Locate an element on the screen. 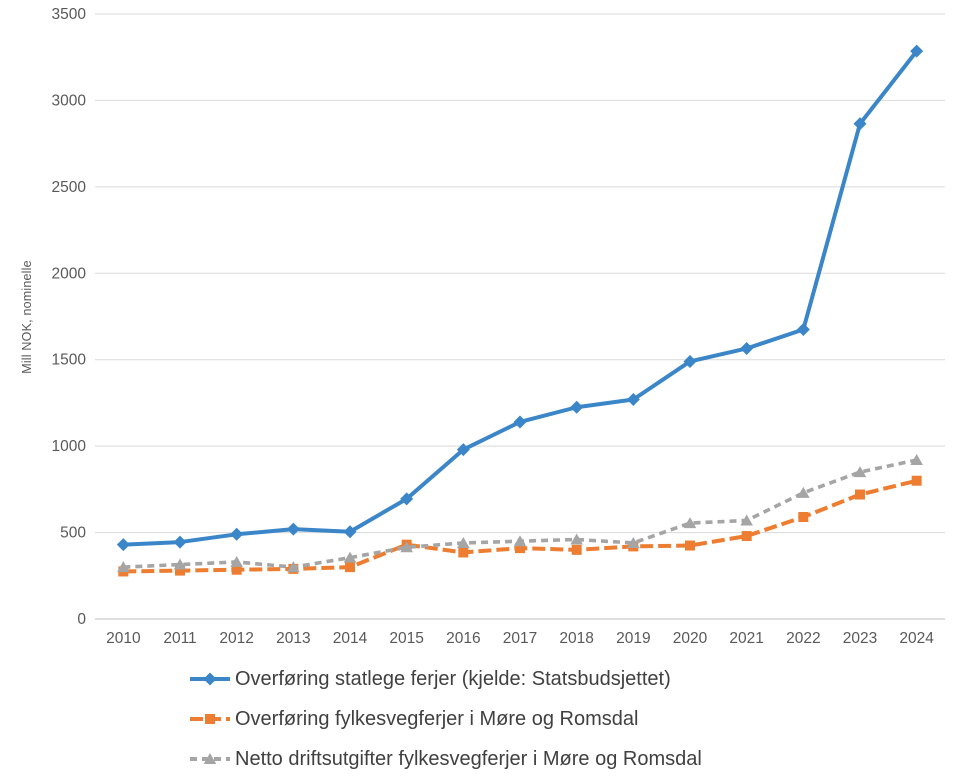 The image size is (960, 778). x-tick-label: 2016 is located at coordinates (463, 638).